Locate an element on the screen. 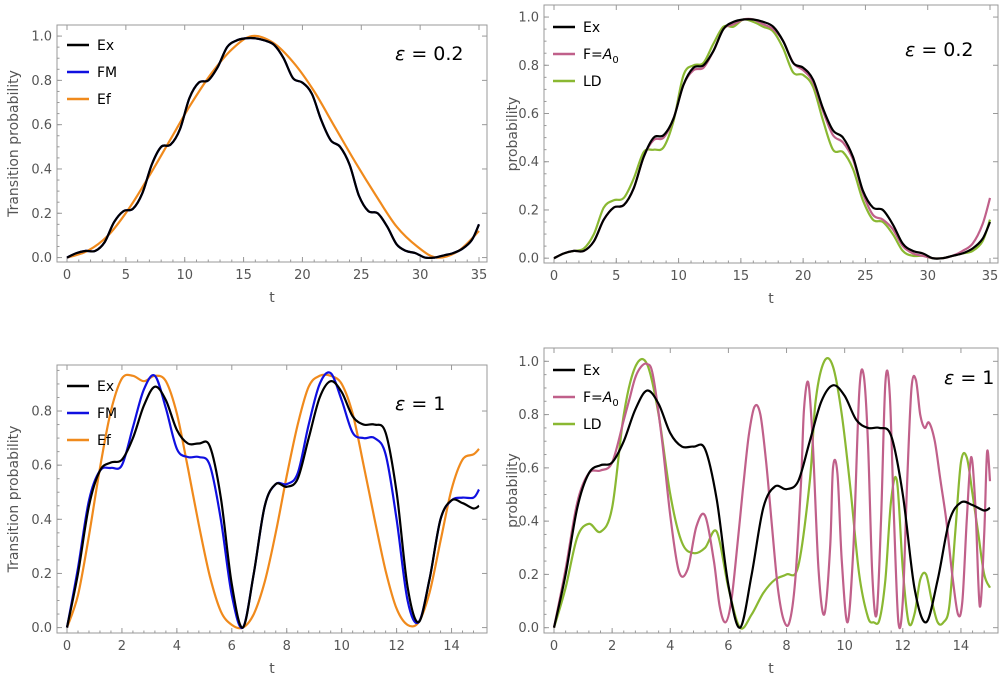  plot-frame is located at coordinates (272, 143).